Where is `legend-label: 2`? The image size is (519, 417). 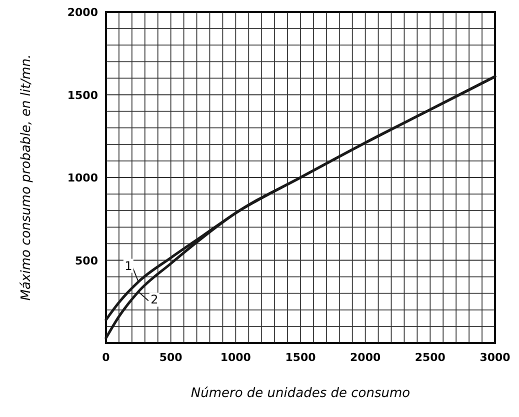
legend-label: 2 is located at coordinates (154, 299).